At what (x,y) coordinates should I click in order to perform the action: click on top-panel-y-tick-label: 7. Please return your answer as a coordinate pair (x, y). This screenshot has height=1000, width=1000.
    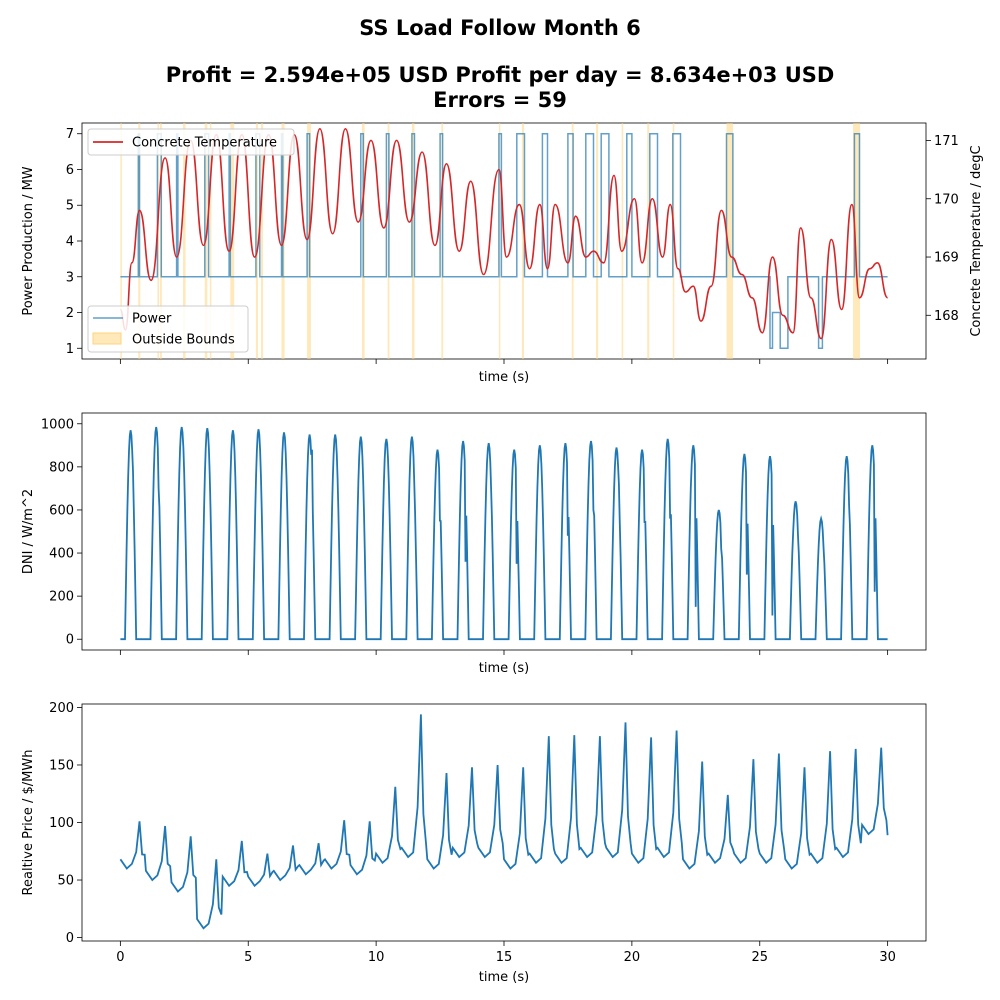
    Looking at the image, I should click on (70, 134).